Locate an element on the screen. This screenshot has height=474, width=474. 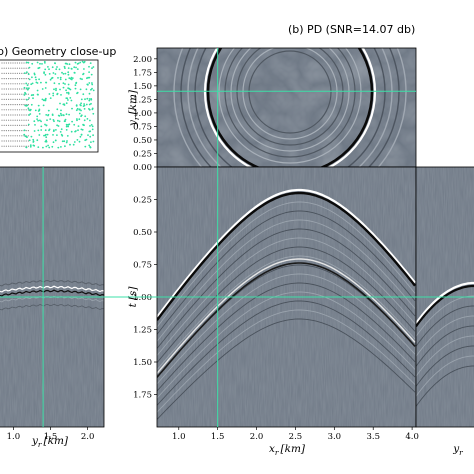
main-x-tick-label: 3.0 is located at coordinates (335, 437).